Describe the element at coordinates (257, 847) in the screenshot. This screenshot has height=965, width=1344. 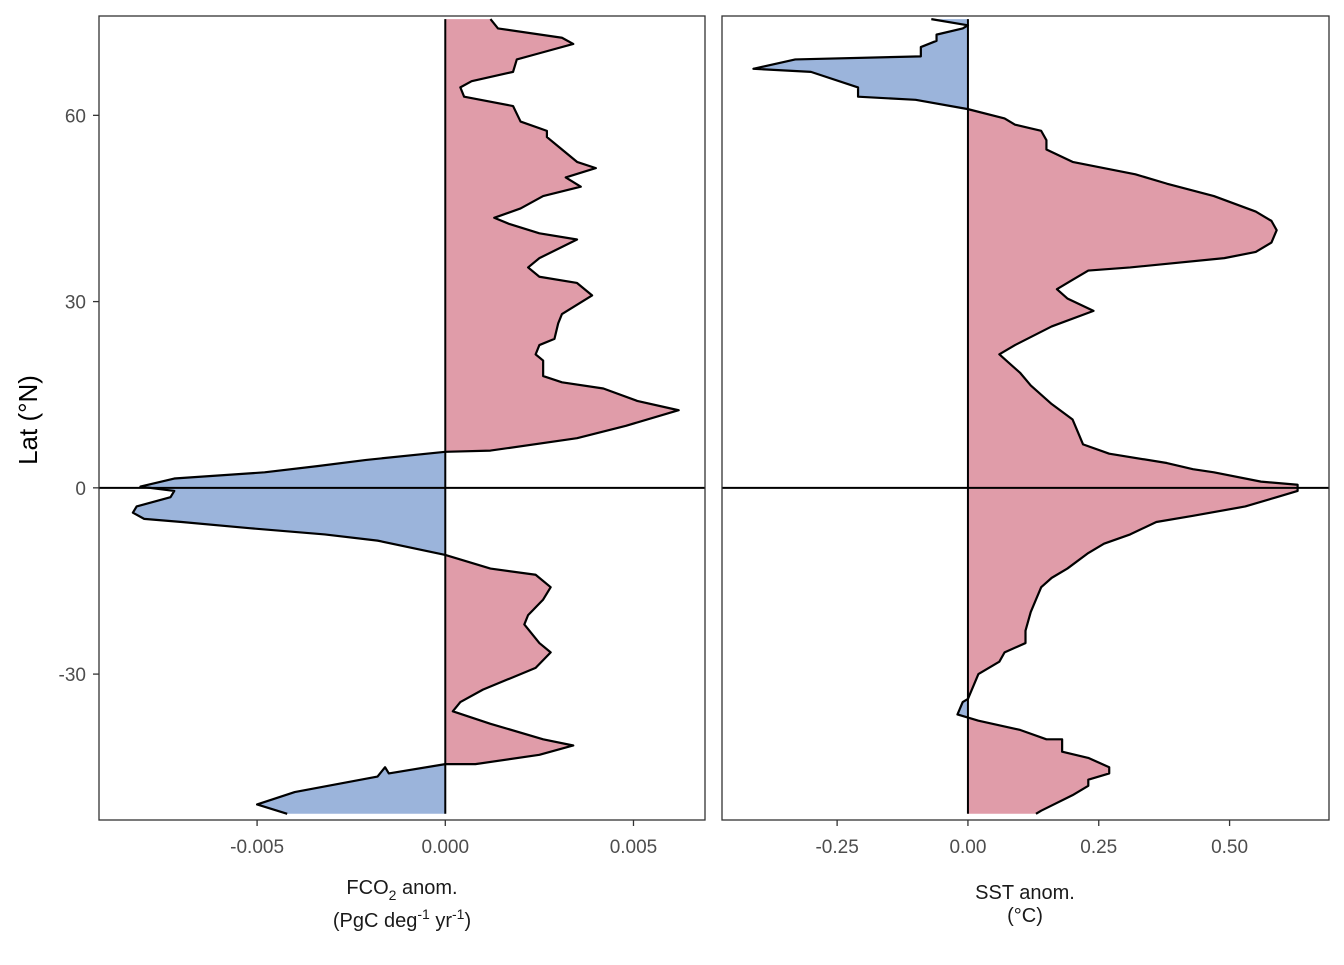
I see `fco2-x-tick-label: -0.005` at that location.